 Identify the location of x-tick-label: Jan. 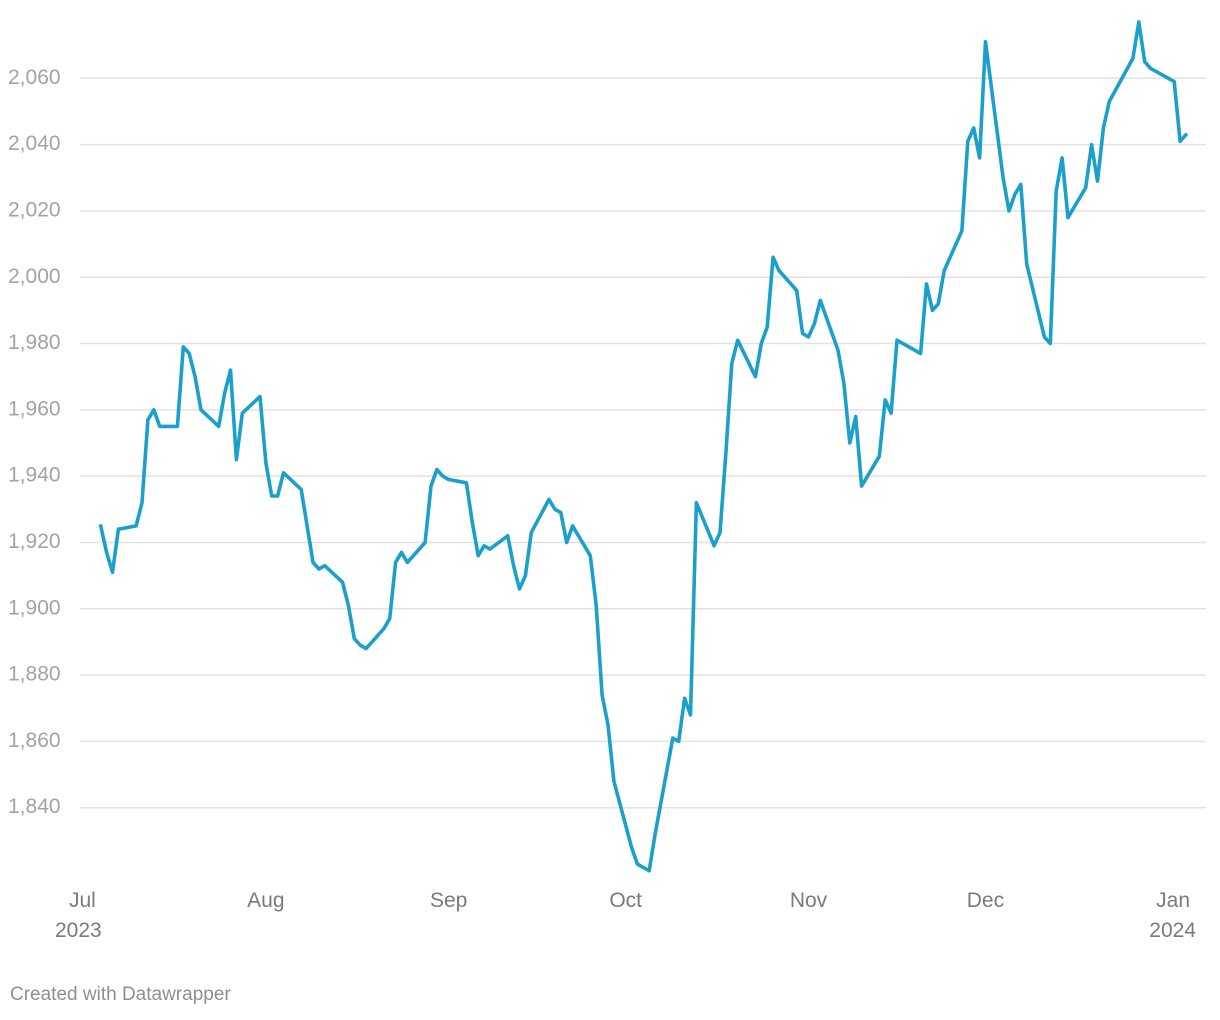
(1173, 900).